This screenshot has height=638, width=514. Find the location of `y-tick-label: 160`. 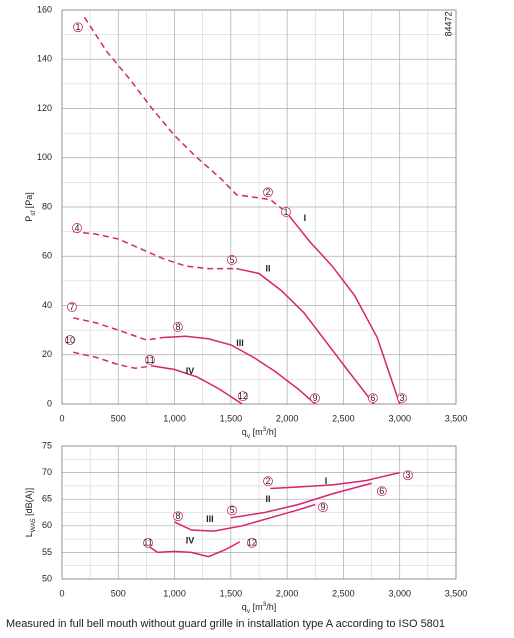

y-tick-label: 160 is located at coordinates (44, 9).